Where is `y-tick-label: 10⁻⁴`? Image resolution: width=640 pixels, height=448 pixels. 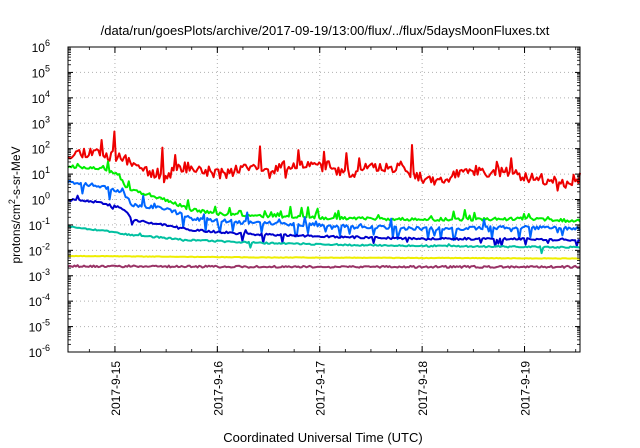 y-tick-label: 10⁻⁴ is located at coordinates (39, 300).